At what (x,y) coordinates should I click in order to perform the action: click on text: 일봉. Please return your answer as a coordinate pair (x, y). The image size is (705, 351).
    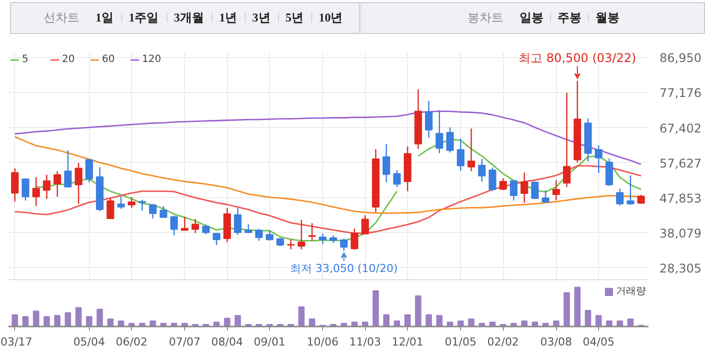
    Looking at the image, I should click on (532, 17).